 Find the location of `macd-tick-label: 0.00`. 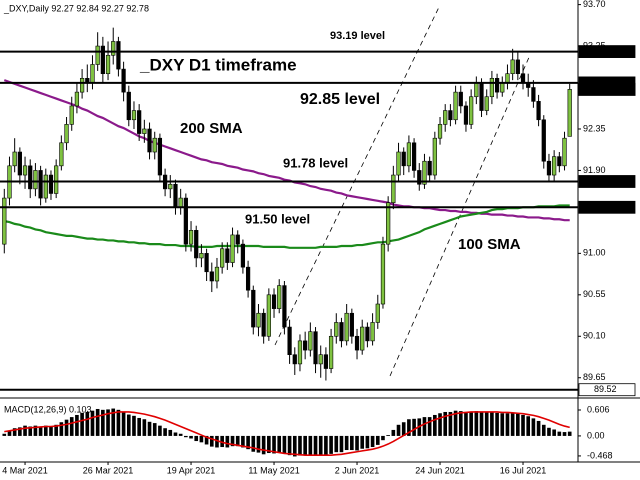

macd-tick-label: 0.00 is located at coordinates (596, 435).